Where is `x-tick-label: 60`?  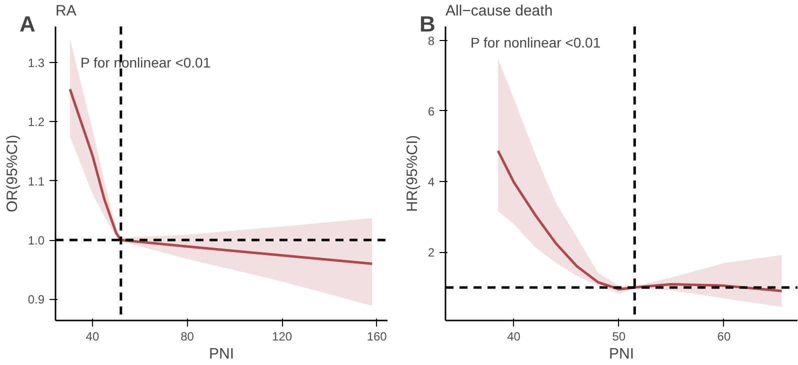 x-tick-label: 60 is located at coordinates (724, 337).